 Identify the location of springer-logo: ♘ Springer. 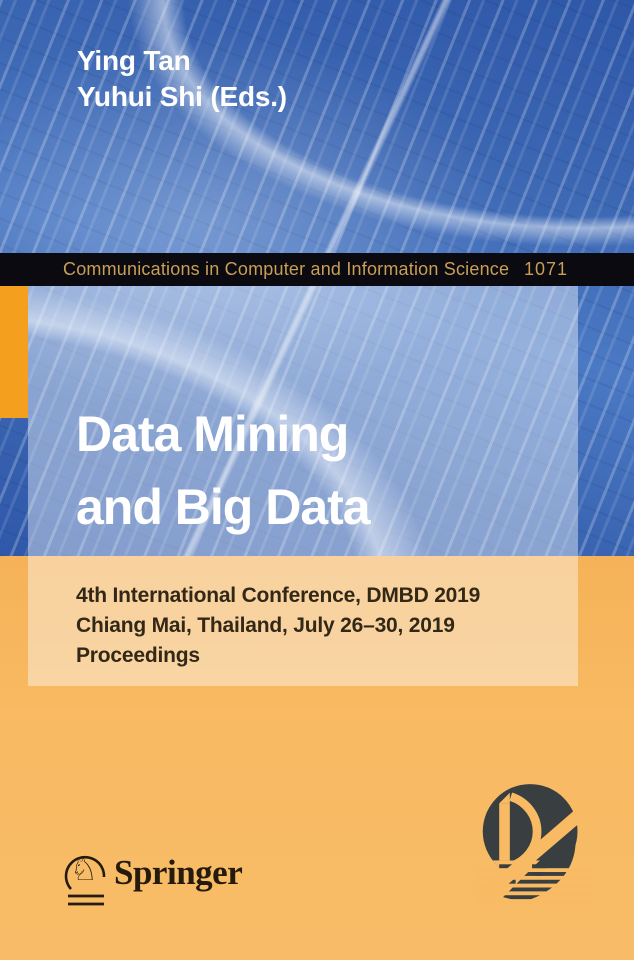
(192, 883).